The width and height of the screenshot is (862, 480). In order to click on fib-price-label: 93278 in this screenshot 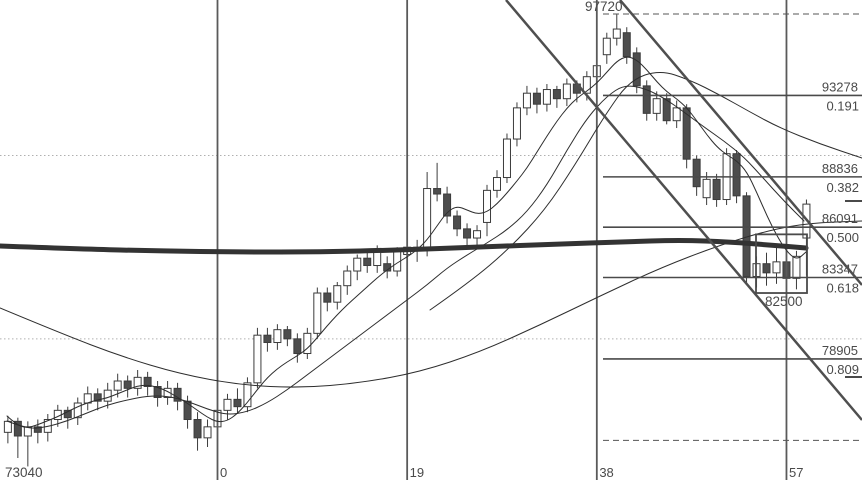, I will do `click(840, 86)`.